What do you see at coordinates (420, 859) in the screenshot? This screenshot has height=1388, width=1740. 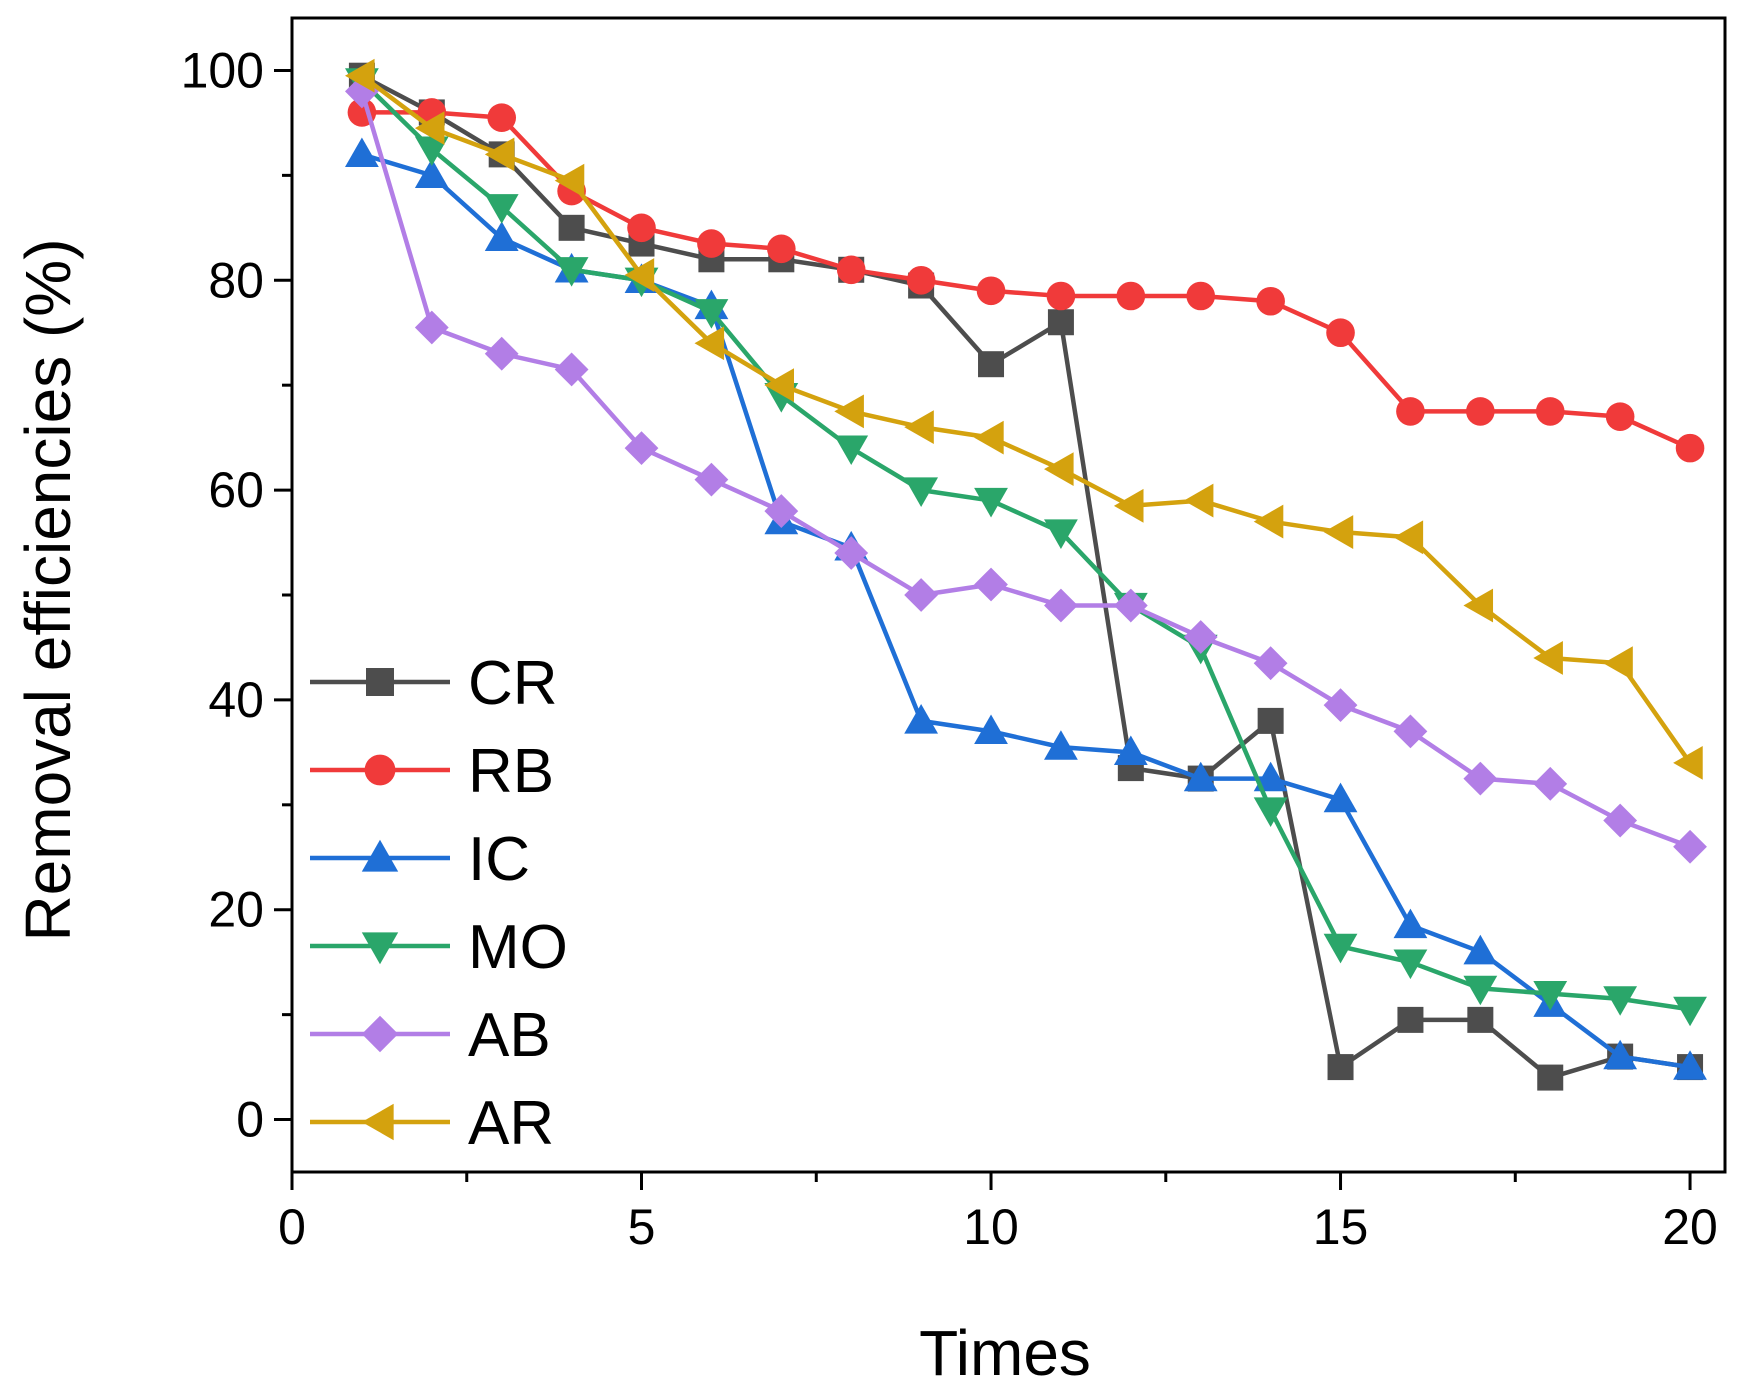 I see `legend-item-ic: IC` at bounding box center [420, 859].